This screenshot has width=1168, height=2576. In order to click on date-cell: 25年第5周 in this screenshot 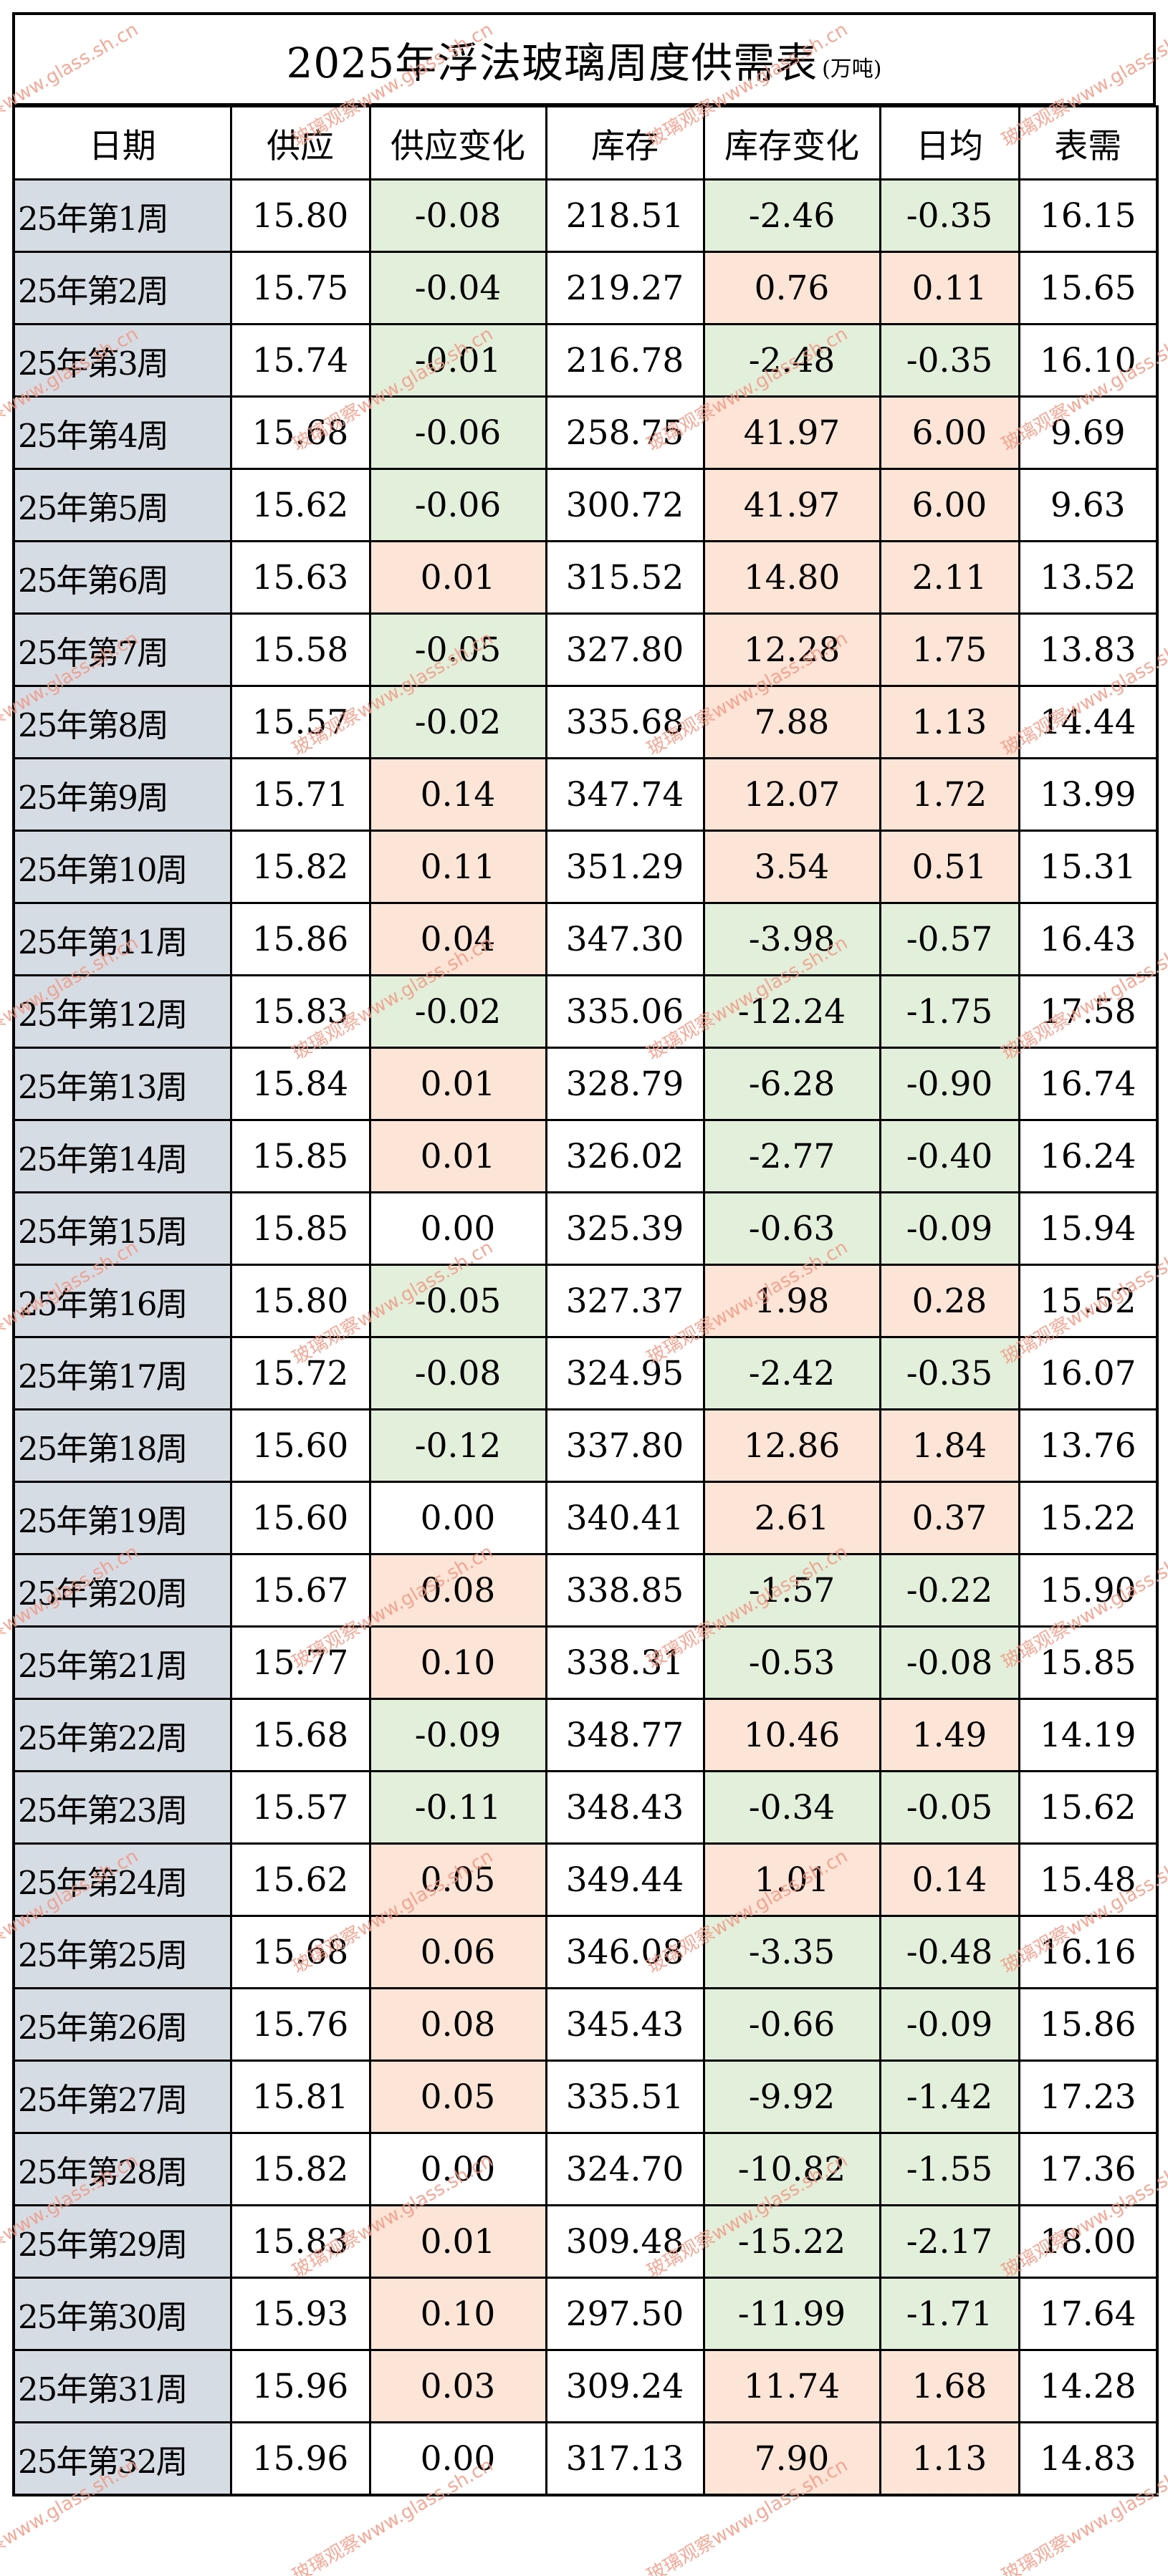, I will do `click(122, 505)`.